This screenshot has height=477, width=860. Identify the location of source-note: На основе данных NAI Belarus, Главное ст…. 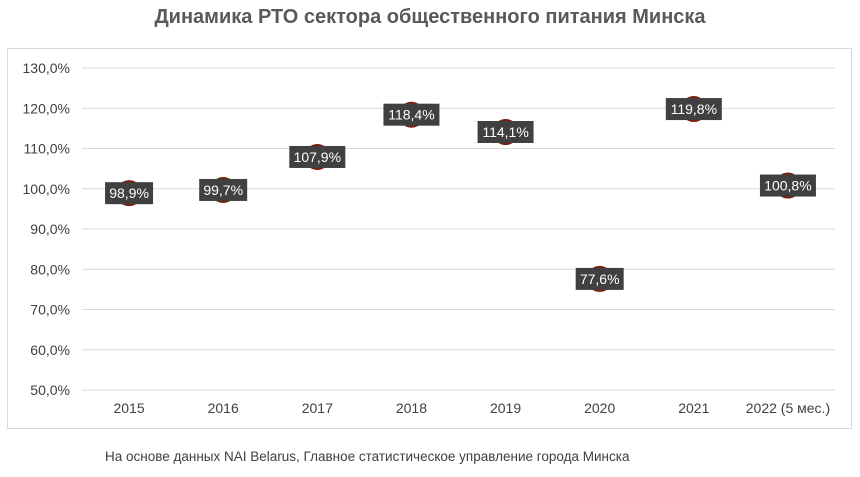
(367, 456).